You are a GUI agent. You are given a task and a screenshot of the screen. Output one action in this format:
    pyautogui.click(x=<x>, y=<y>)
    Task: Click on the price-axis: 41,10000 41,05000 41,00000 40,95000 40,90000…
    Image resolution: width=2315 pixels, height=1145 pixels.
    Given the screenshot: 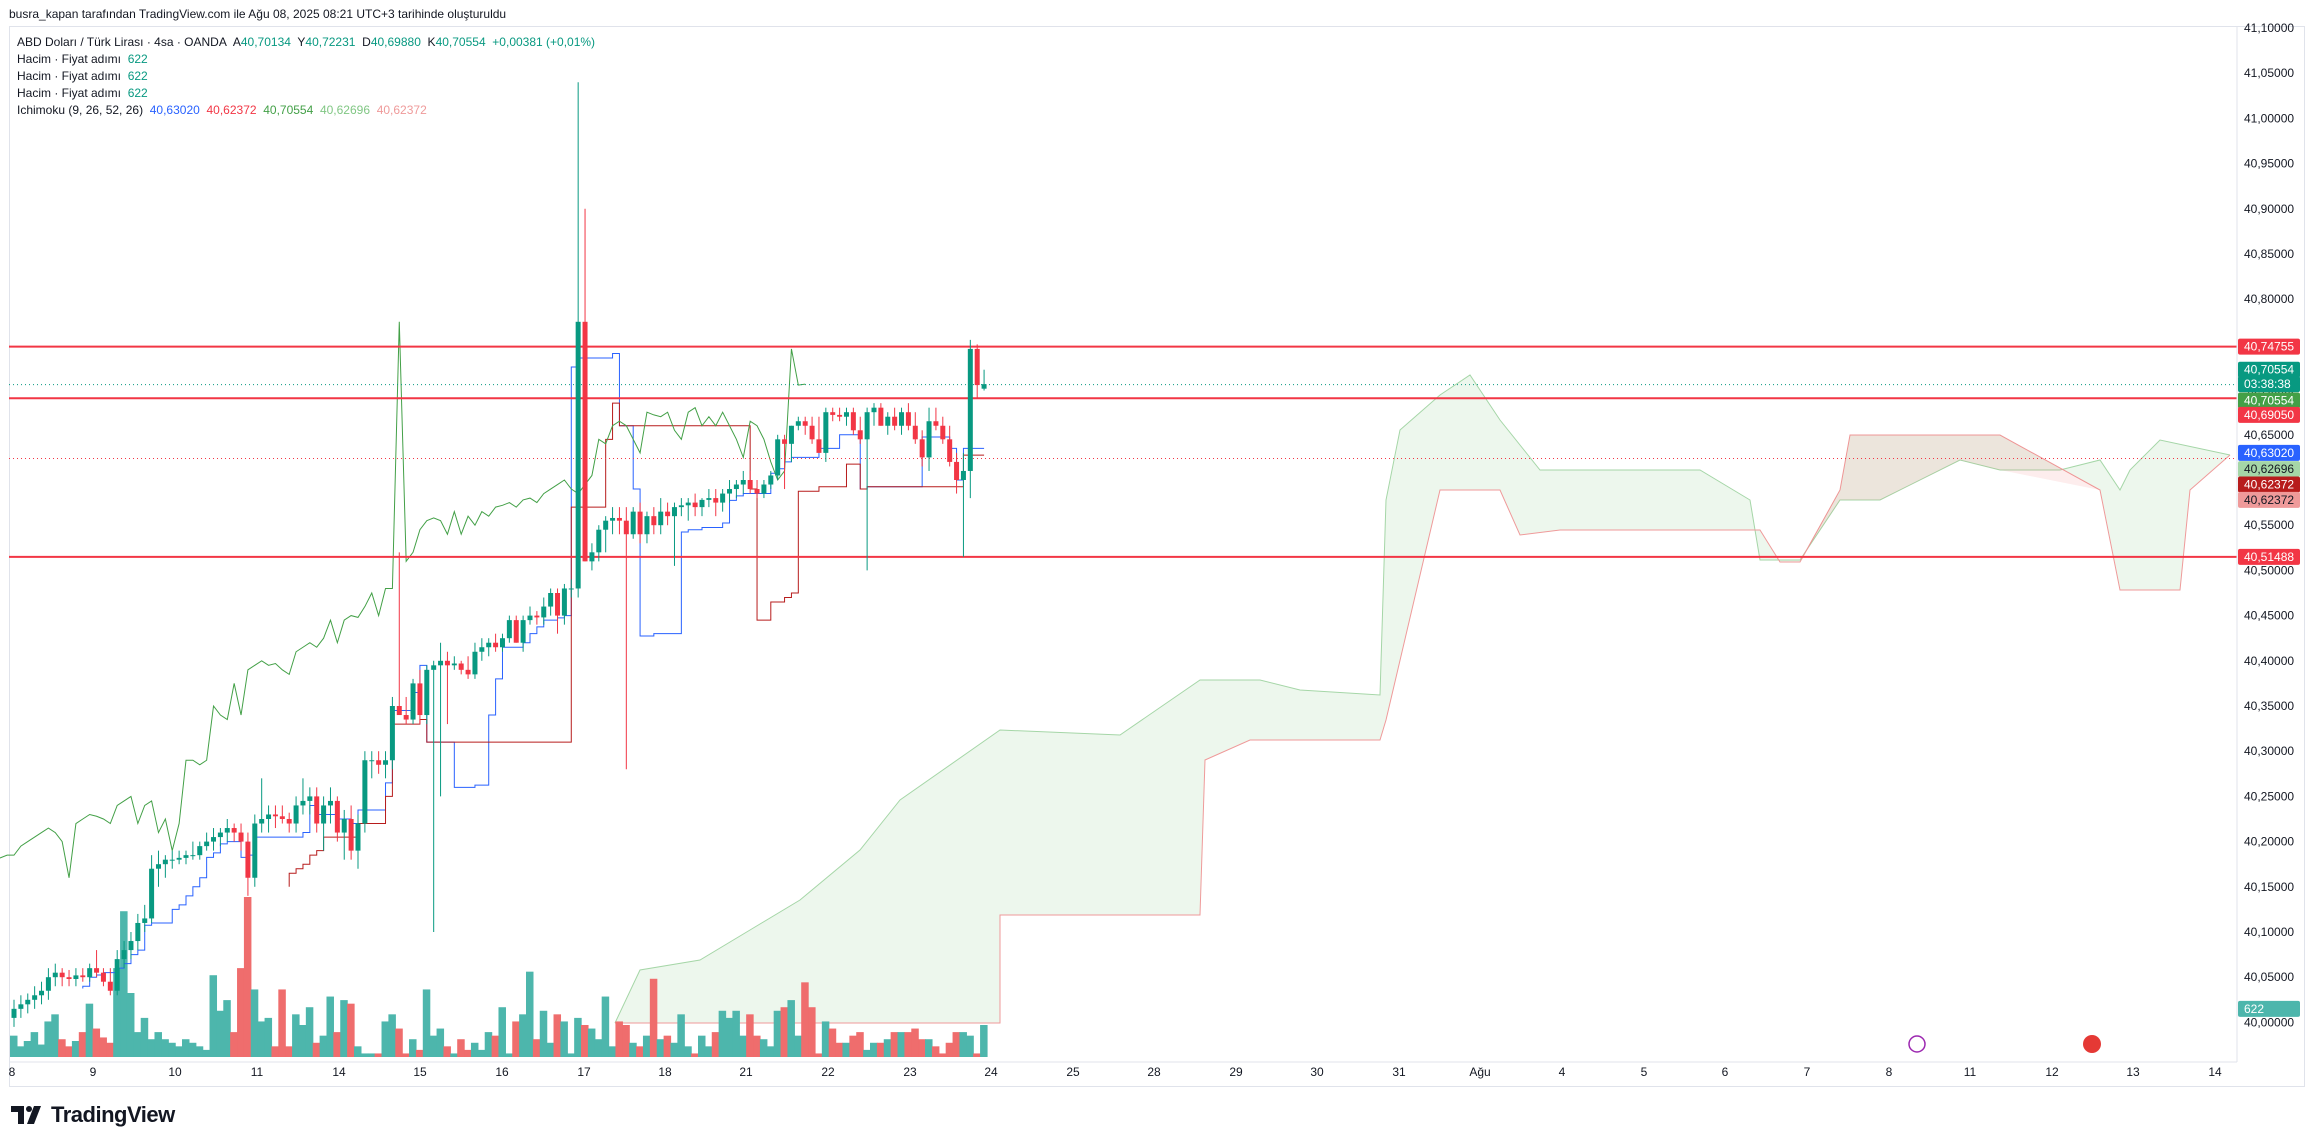 What is the action you would take?
    pyautogui.click(x=2265, y=541)
    